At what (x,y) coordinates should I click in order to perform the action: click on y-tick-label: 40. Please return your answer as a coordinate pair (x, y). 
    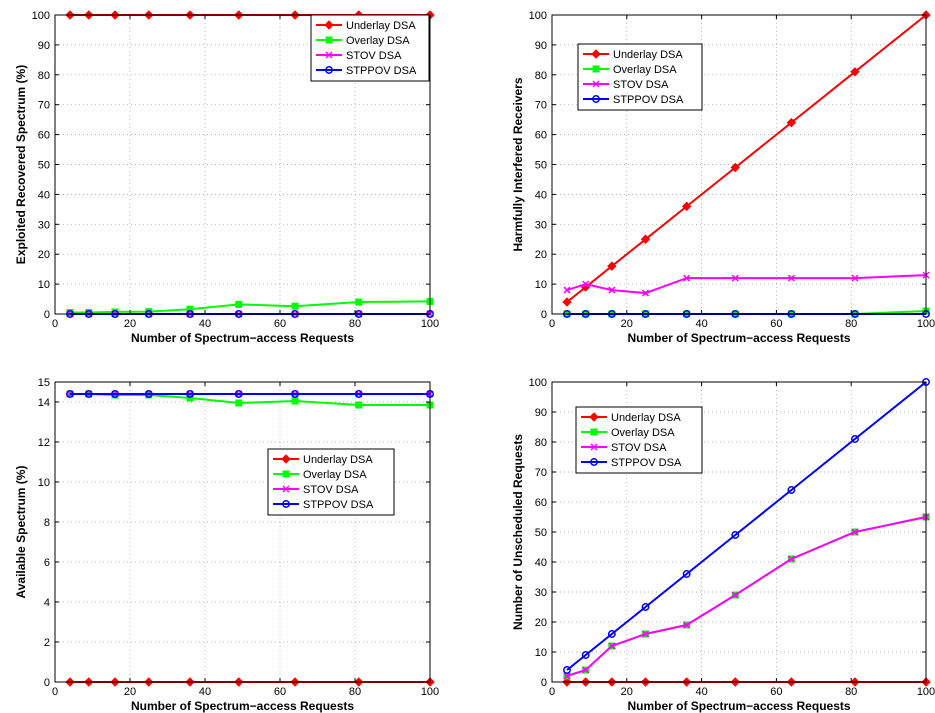
    Looking at the image, I should click on (541, 195).